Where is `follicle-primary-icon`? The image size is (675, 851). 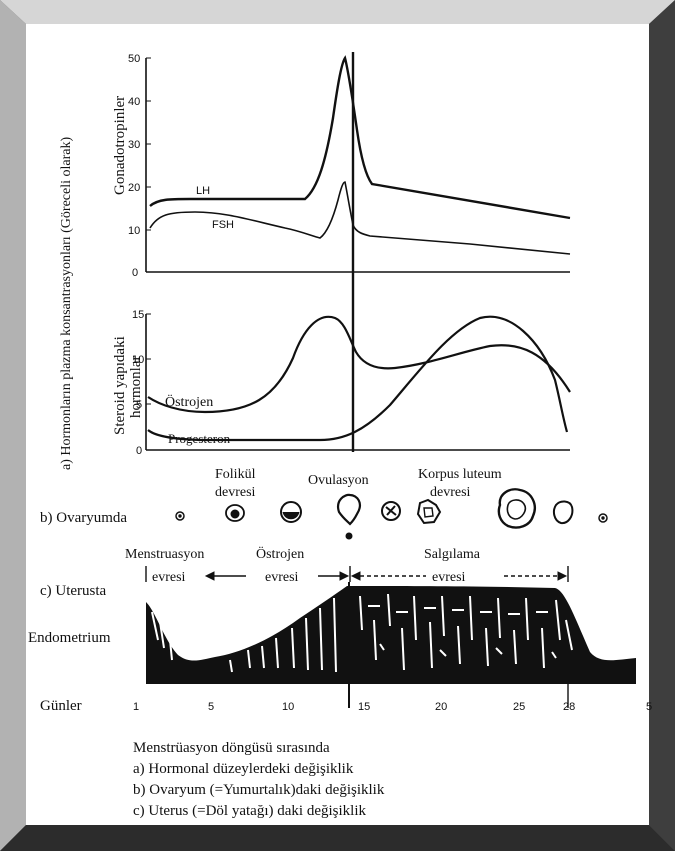 follicle-primary-icon is located at coordinates (235, 513).